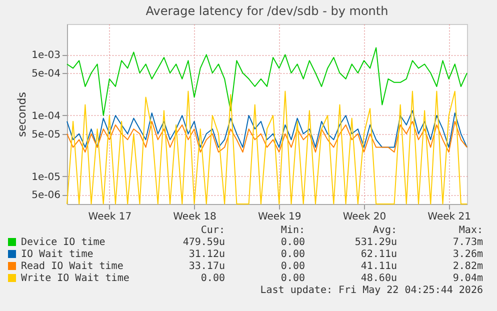  What do you see at coordinates (467, 278) in the screenshot?
I see `text: 9.04m` at bounding box center [467, 278].